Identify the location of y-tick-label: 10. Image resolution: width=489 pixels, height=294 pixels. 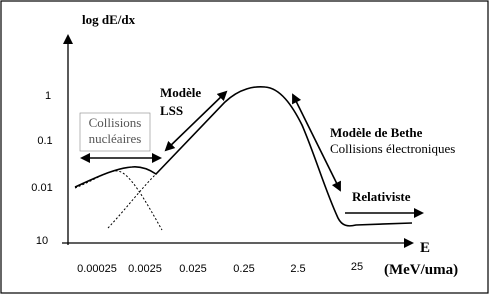
(42, 241).